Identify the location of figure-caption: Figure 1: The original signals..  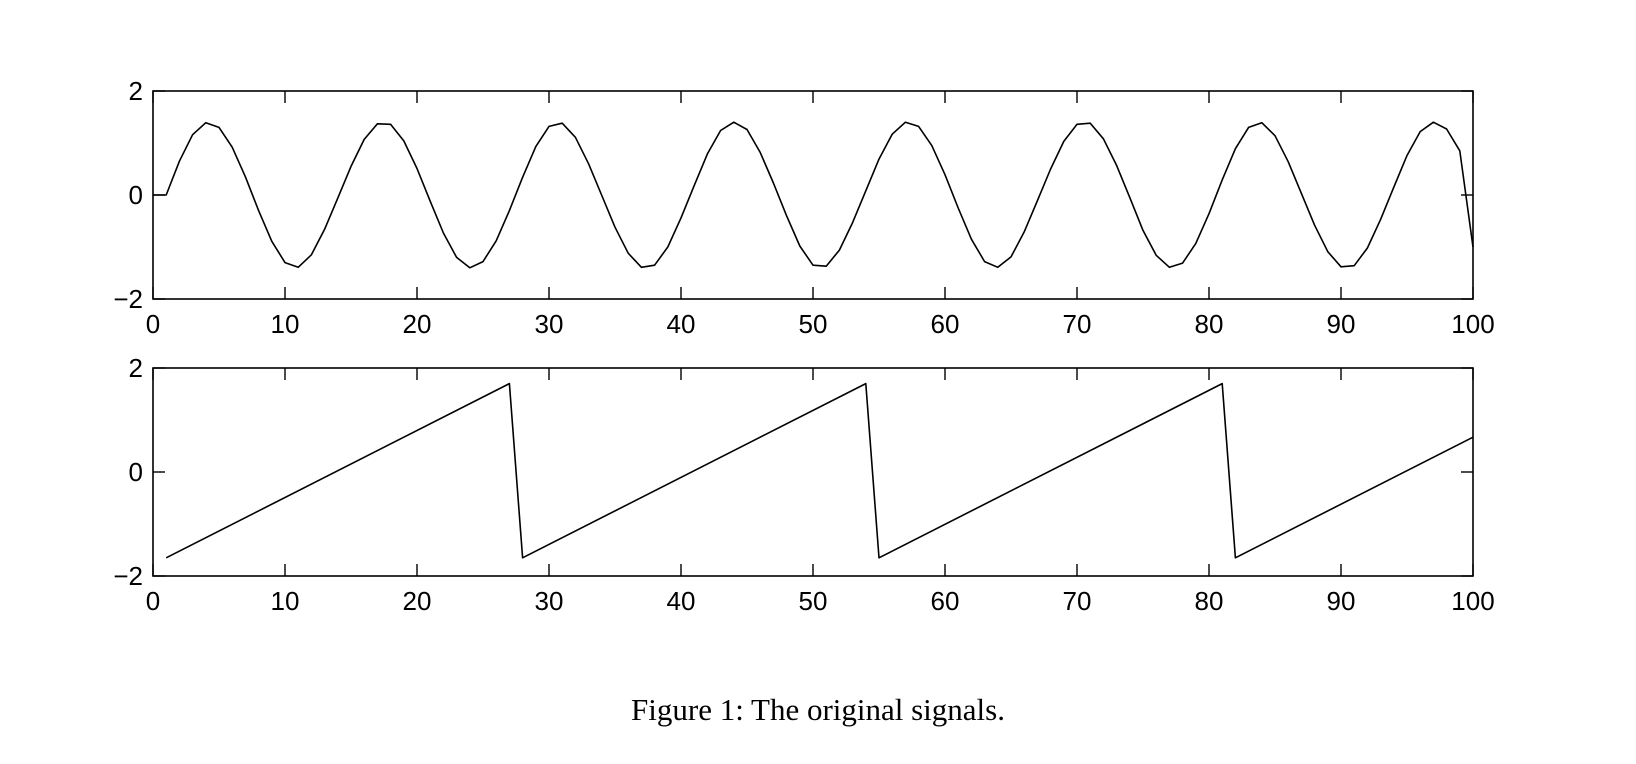
(818, 709).